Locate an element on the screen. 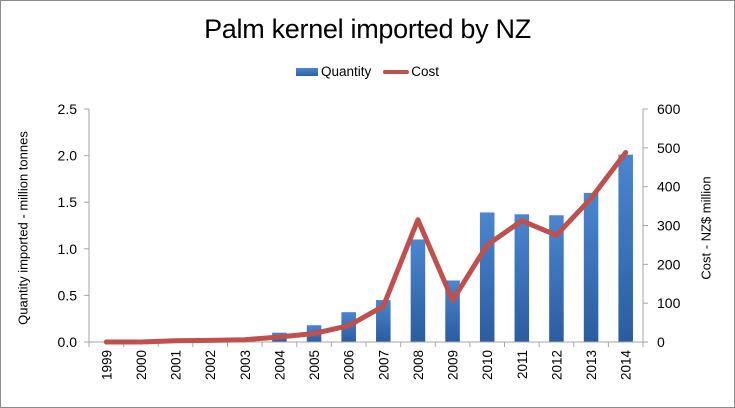 This screenshot has width=735, height=408. legend-line-swatch-icon is located at coordinates (396, 71).